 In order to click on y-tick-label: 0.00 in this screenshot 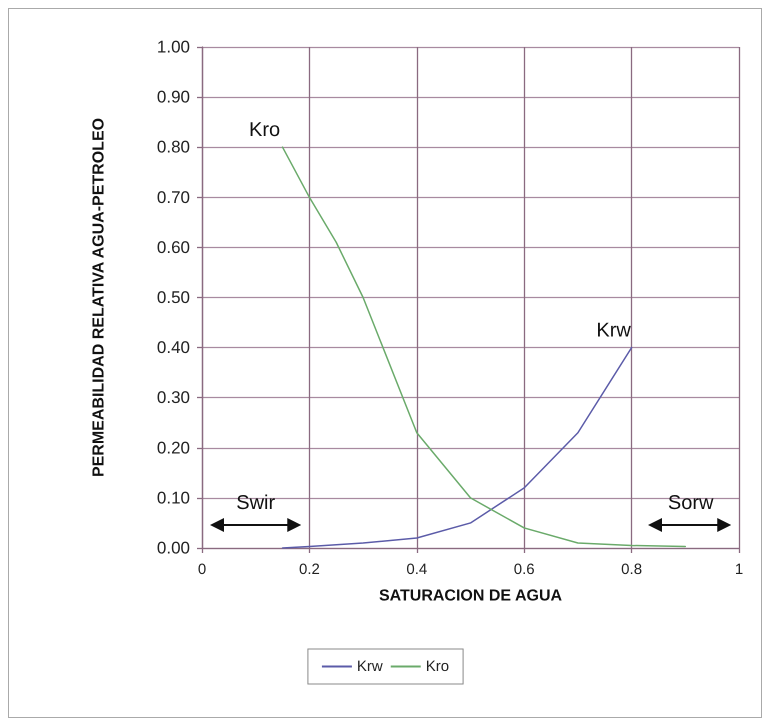, I will do `click(173, 548)`.